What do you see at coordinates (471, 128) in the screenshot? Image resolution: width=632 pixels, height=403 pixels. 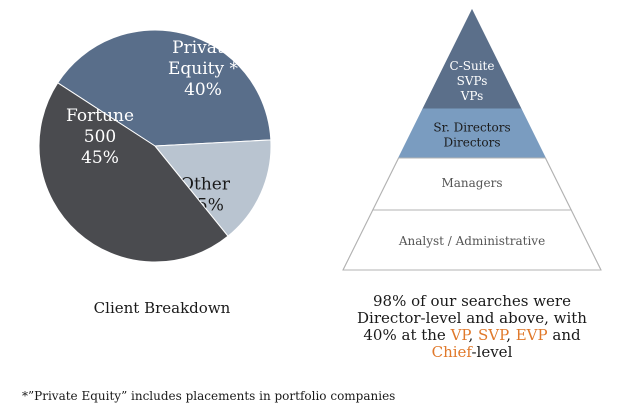 I see `pyramid-tier-label: Sr. Directors` at bounding box center [471, 128].